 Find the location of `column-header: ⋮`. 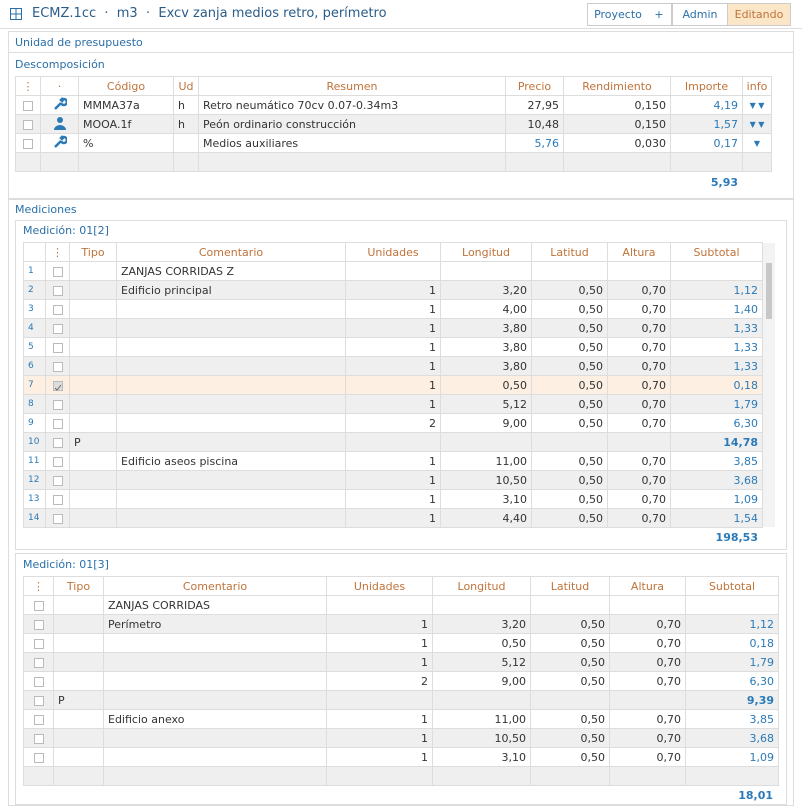

column-header: ⋮ is located at coordinates (38, 586).